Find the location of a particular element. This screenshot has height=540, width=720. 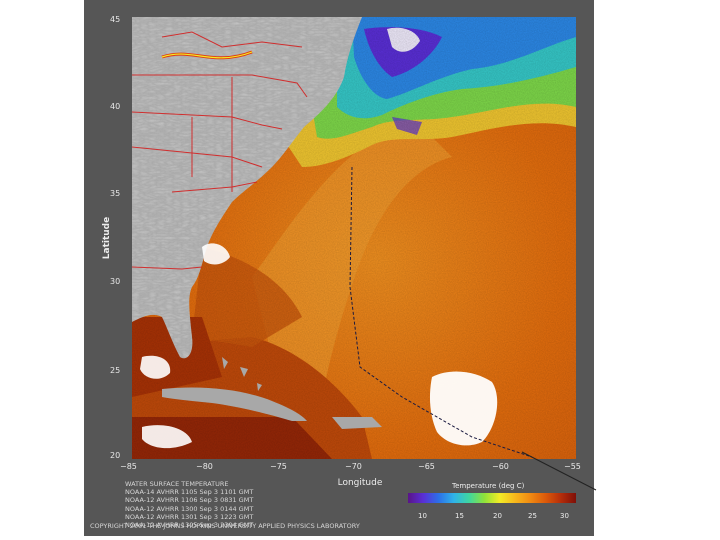

y-tick-label: 30 is located at coordinates (115, 281).